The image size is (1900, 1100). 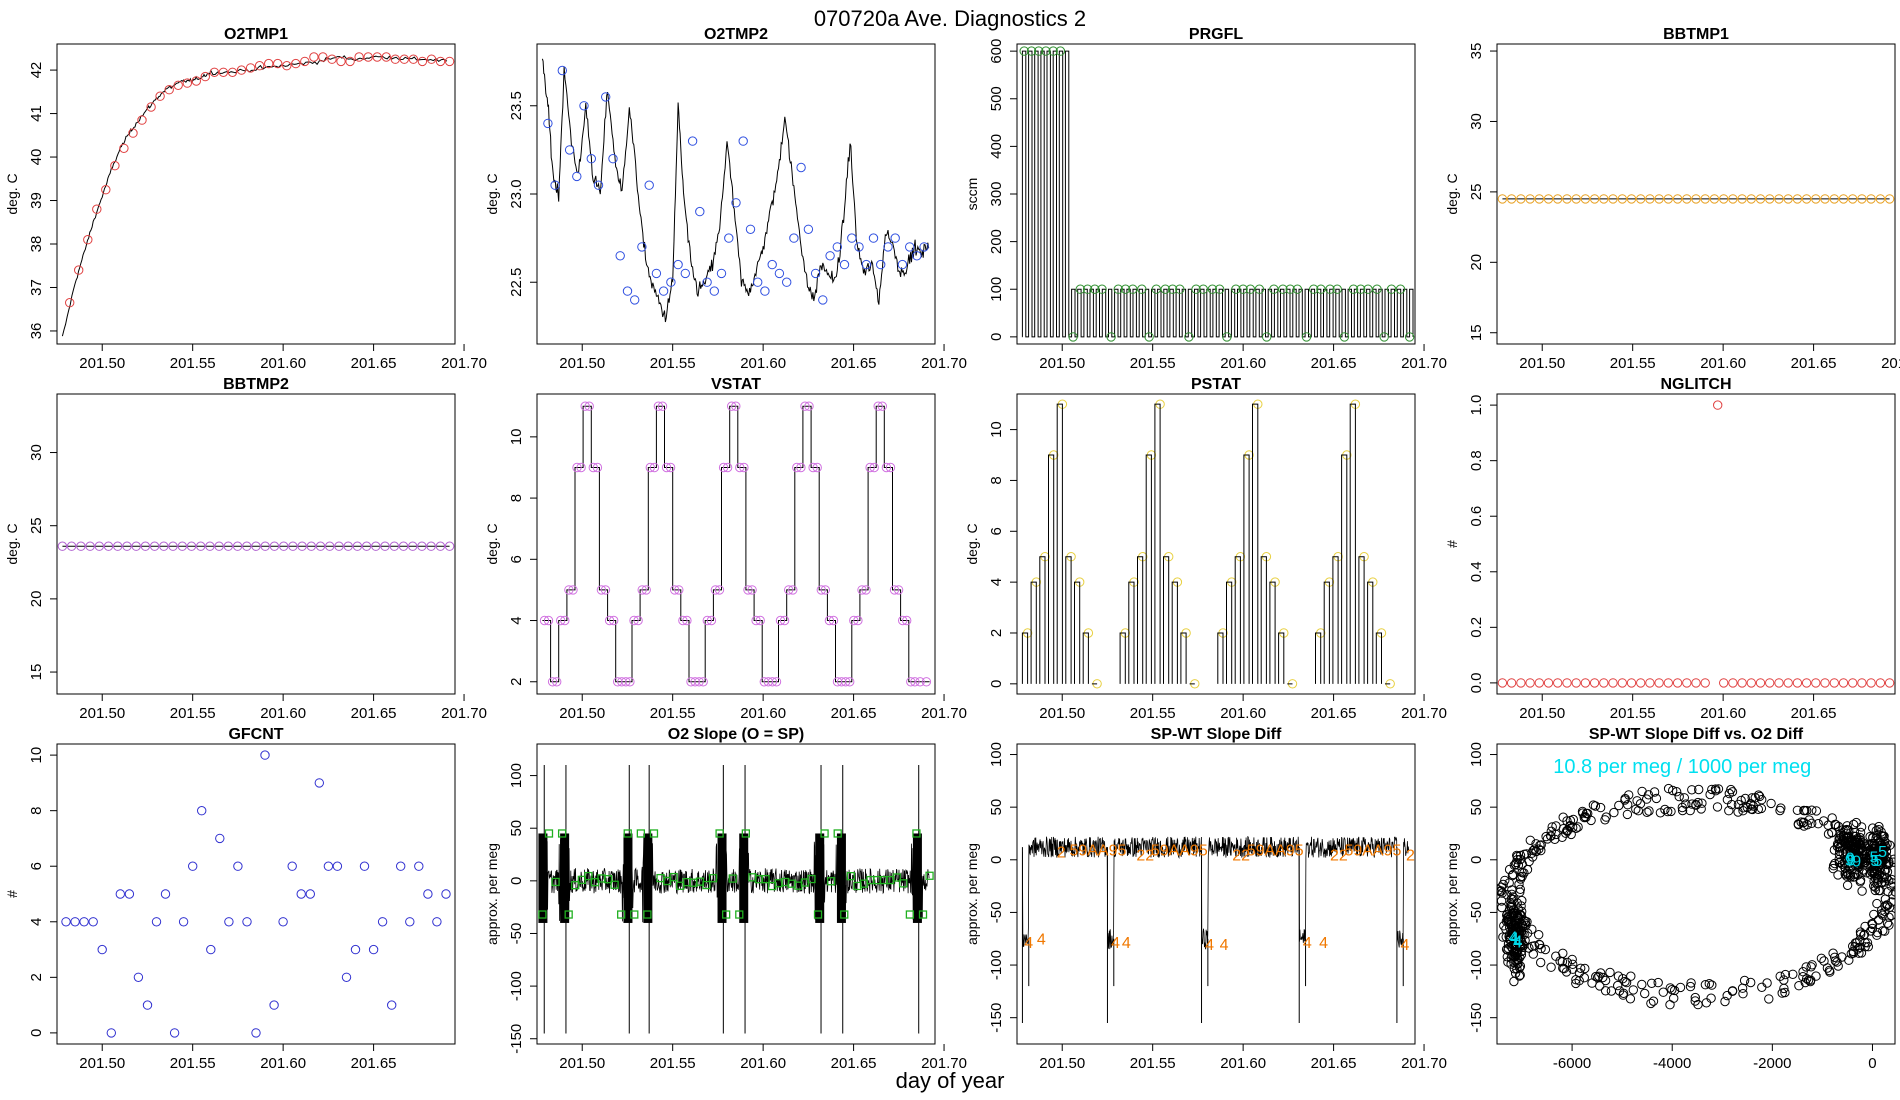 What do you see at coordinates (1452, 193) in the screenshot?
I see `y-axis-label: deg. C` at bounding box center [1452, 193].